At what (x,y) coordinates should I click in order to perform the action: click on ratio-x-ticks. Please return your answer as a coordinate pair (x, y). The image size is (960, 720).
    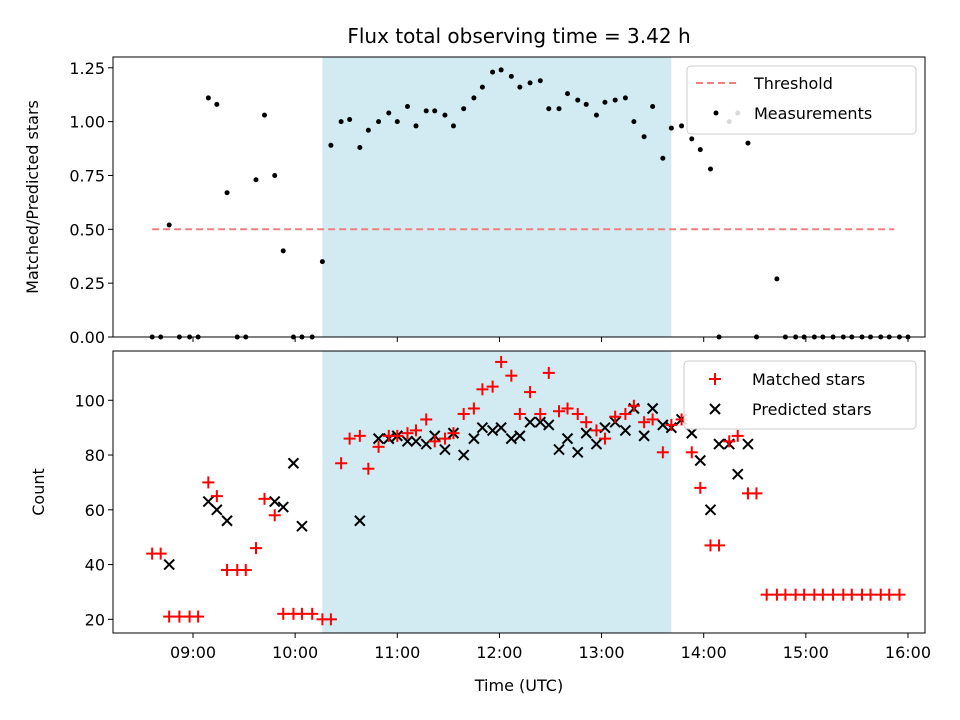
    Looking at the image, I should click on (550, 339).